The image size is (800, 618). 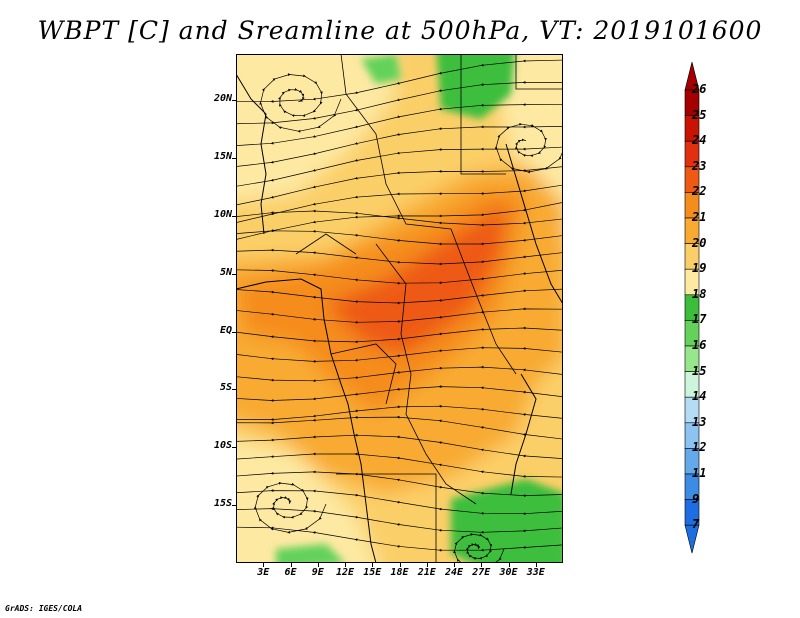 What do you see at coordinates (692, 308) in the screenshot?
I see `colorbar` at bounding box center [692, 308].